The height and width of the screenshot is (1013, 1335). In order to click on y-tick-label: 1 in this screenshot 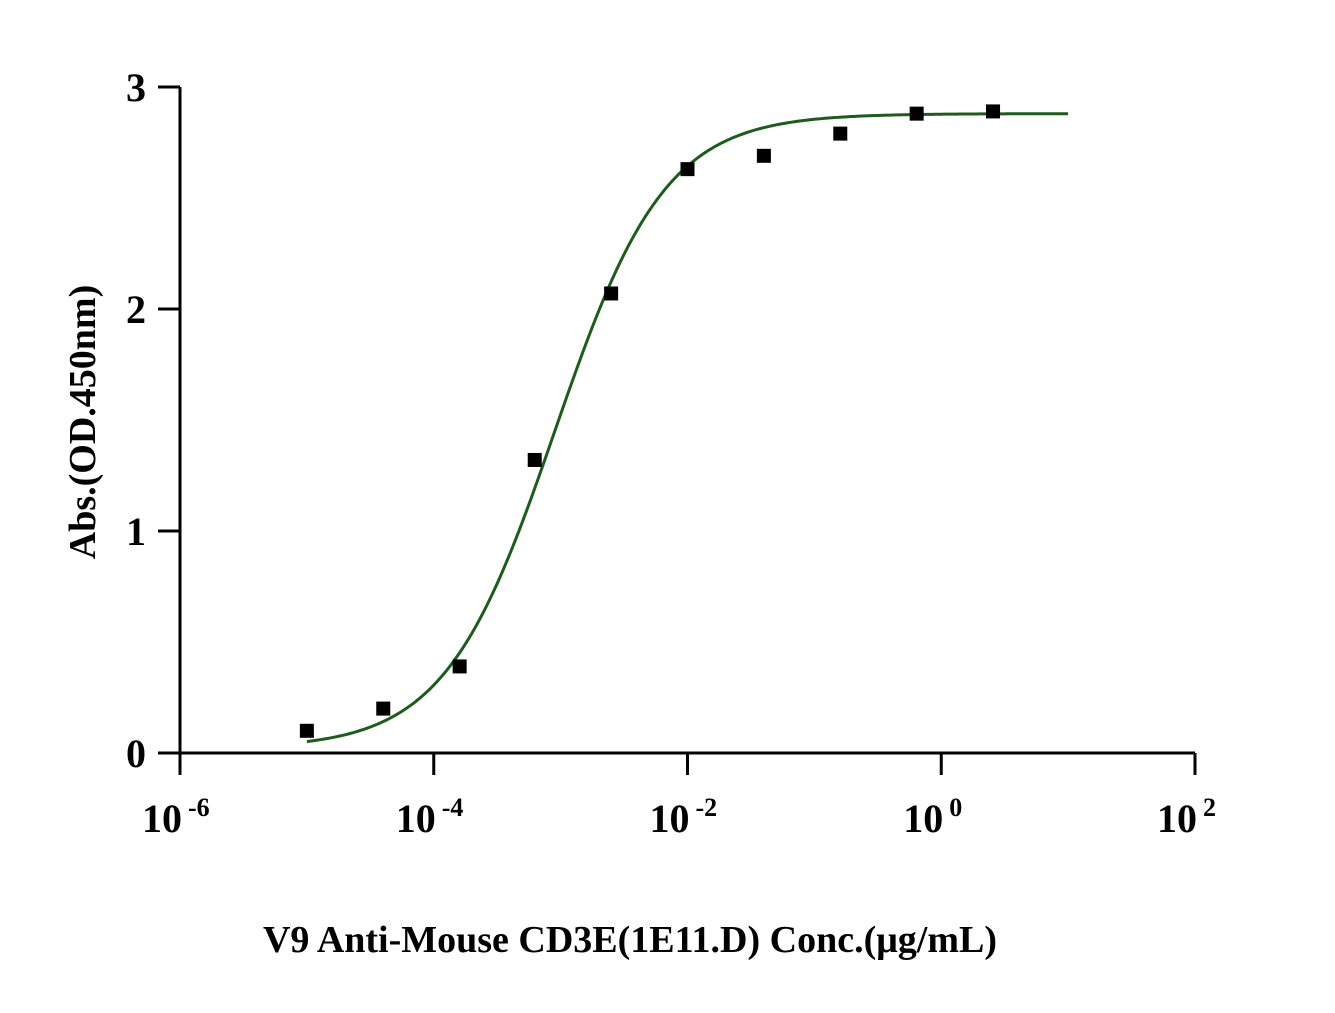, I will do `click(136, 531)`.